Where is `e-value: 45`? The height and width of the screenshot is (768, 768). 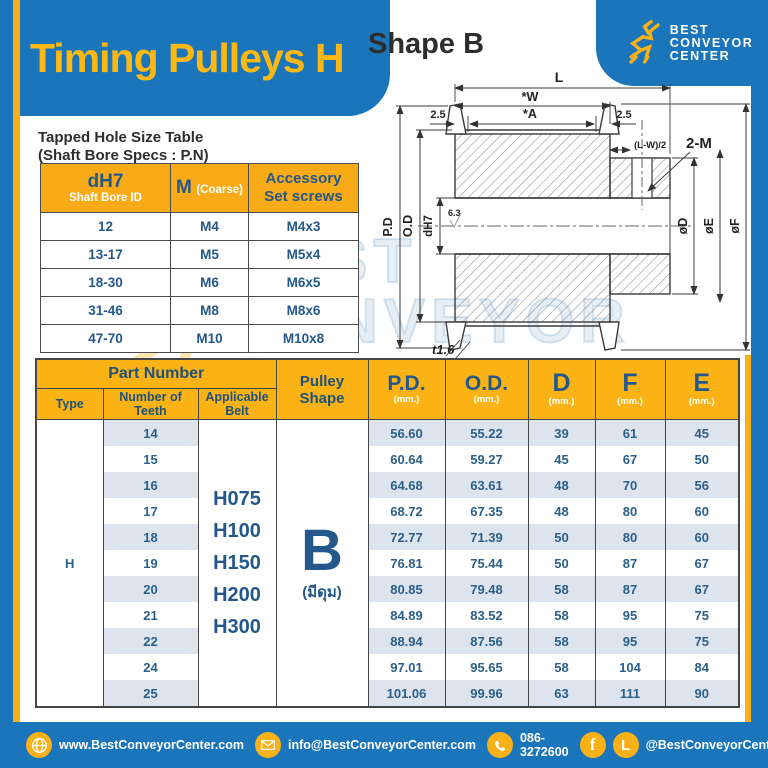 e-value: 45 is located at coordinates (702, 432).